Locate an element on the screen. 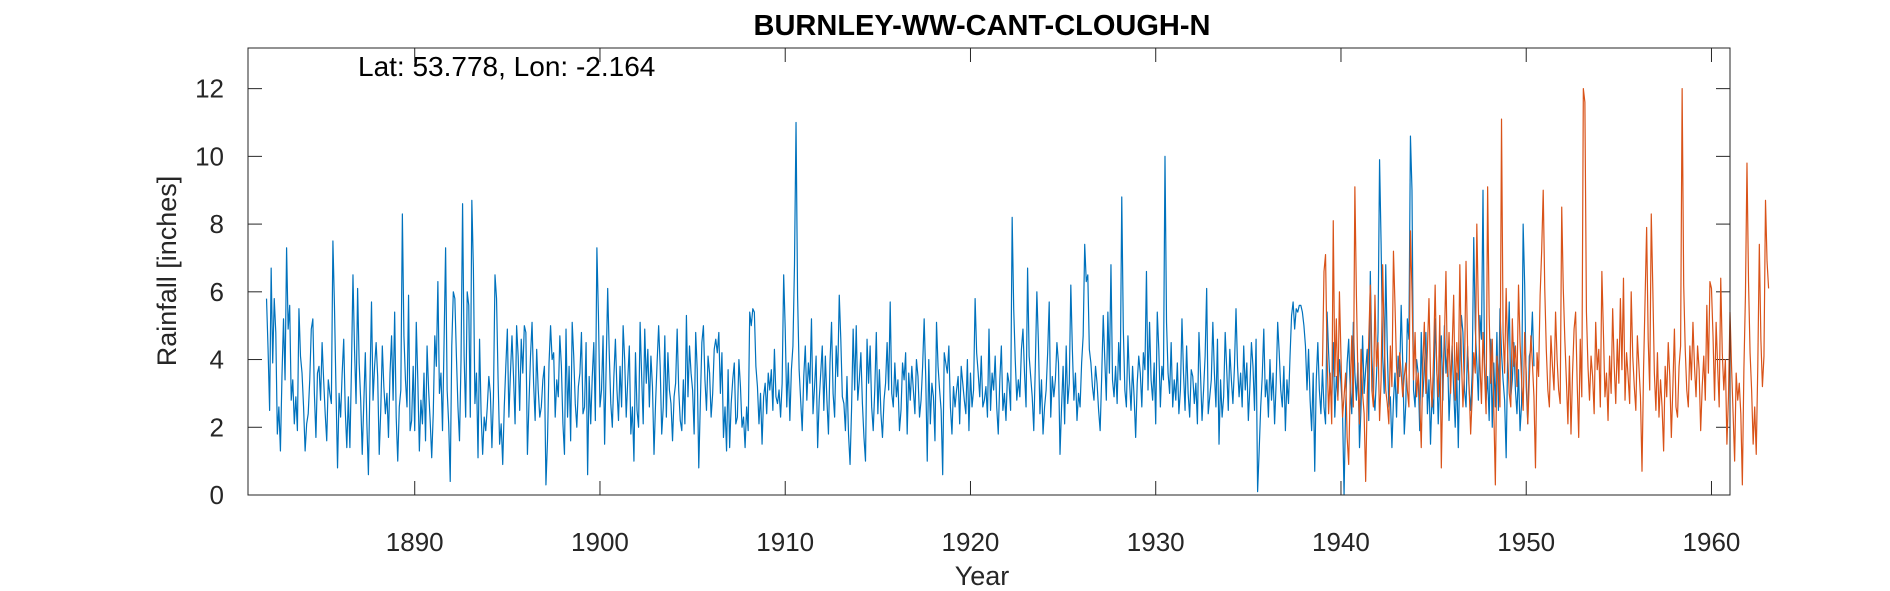 Image resolution: width=1890 pixels, height=591 pixels. y-tick-label: 0 is located at coordinates (217, 495).